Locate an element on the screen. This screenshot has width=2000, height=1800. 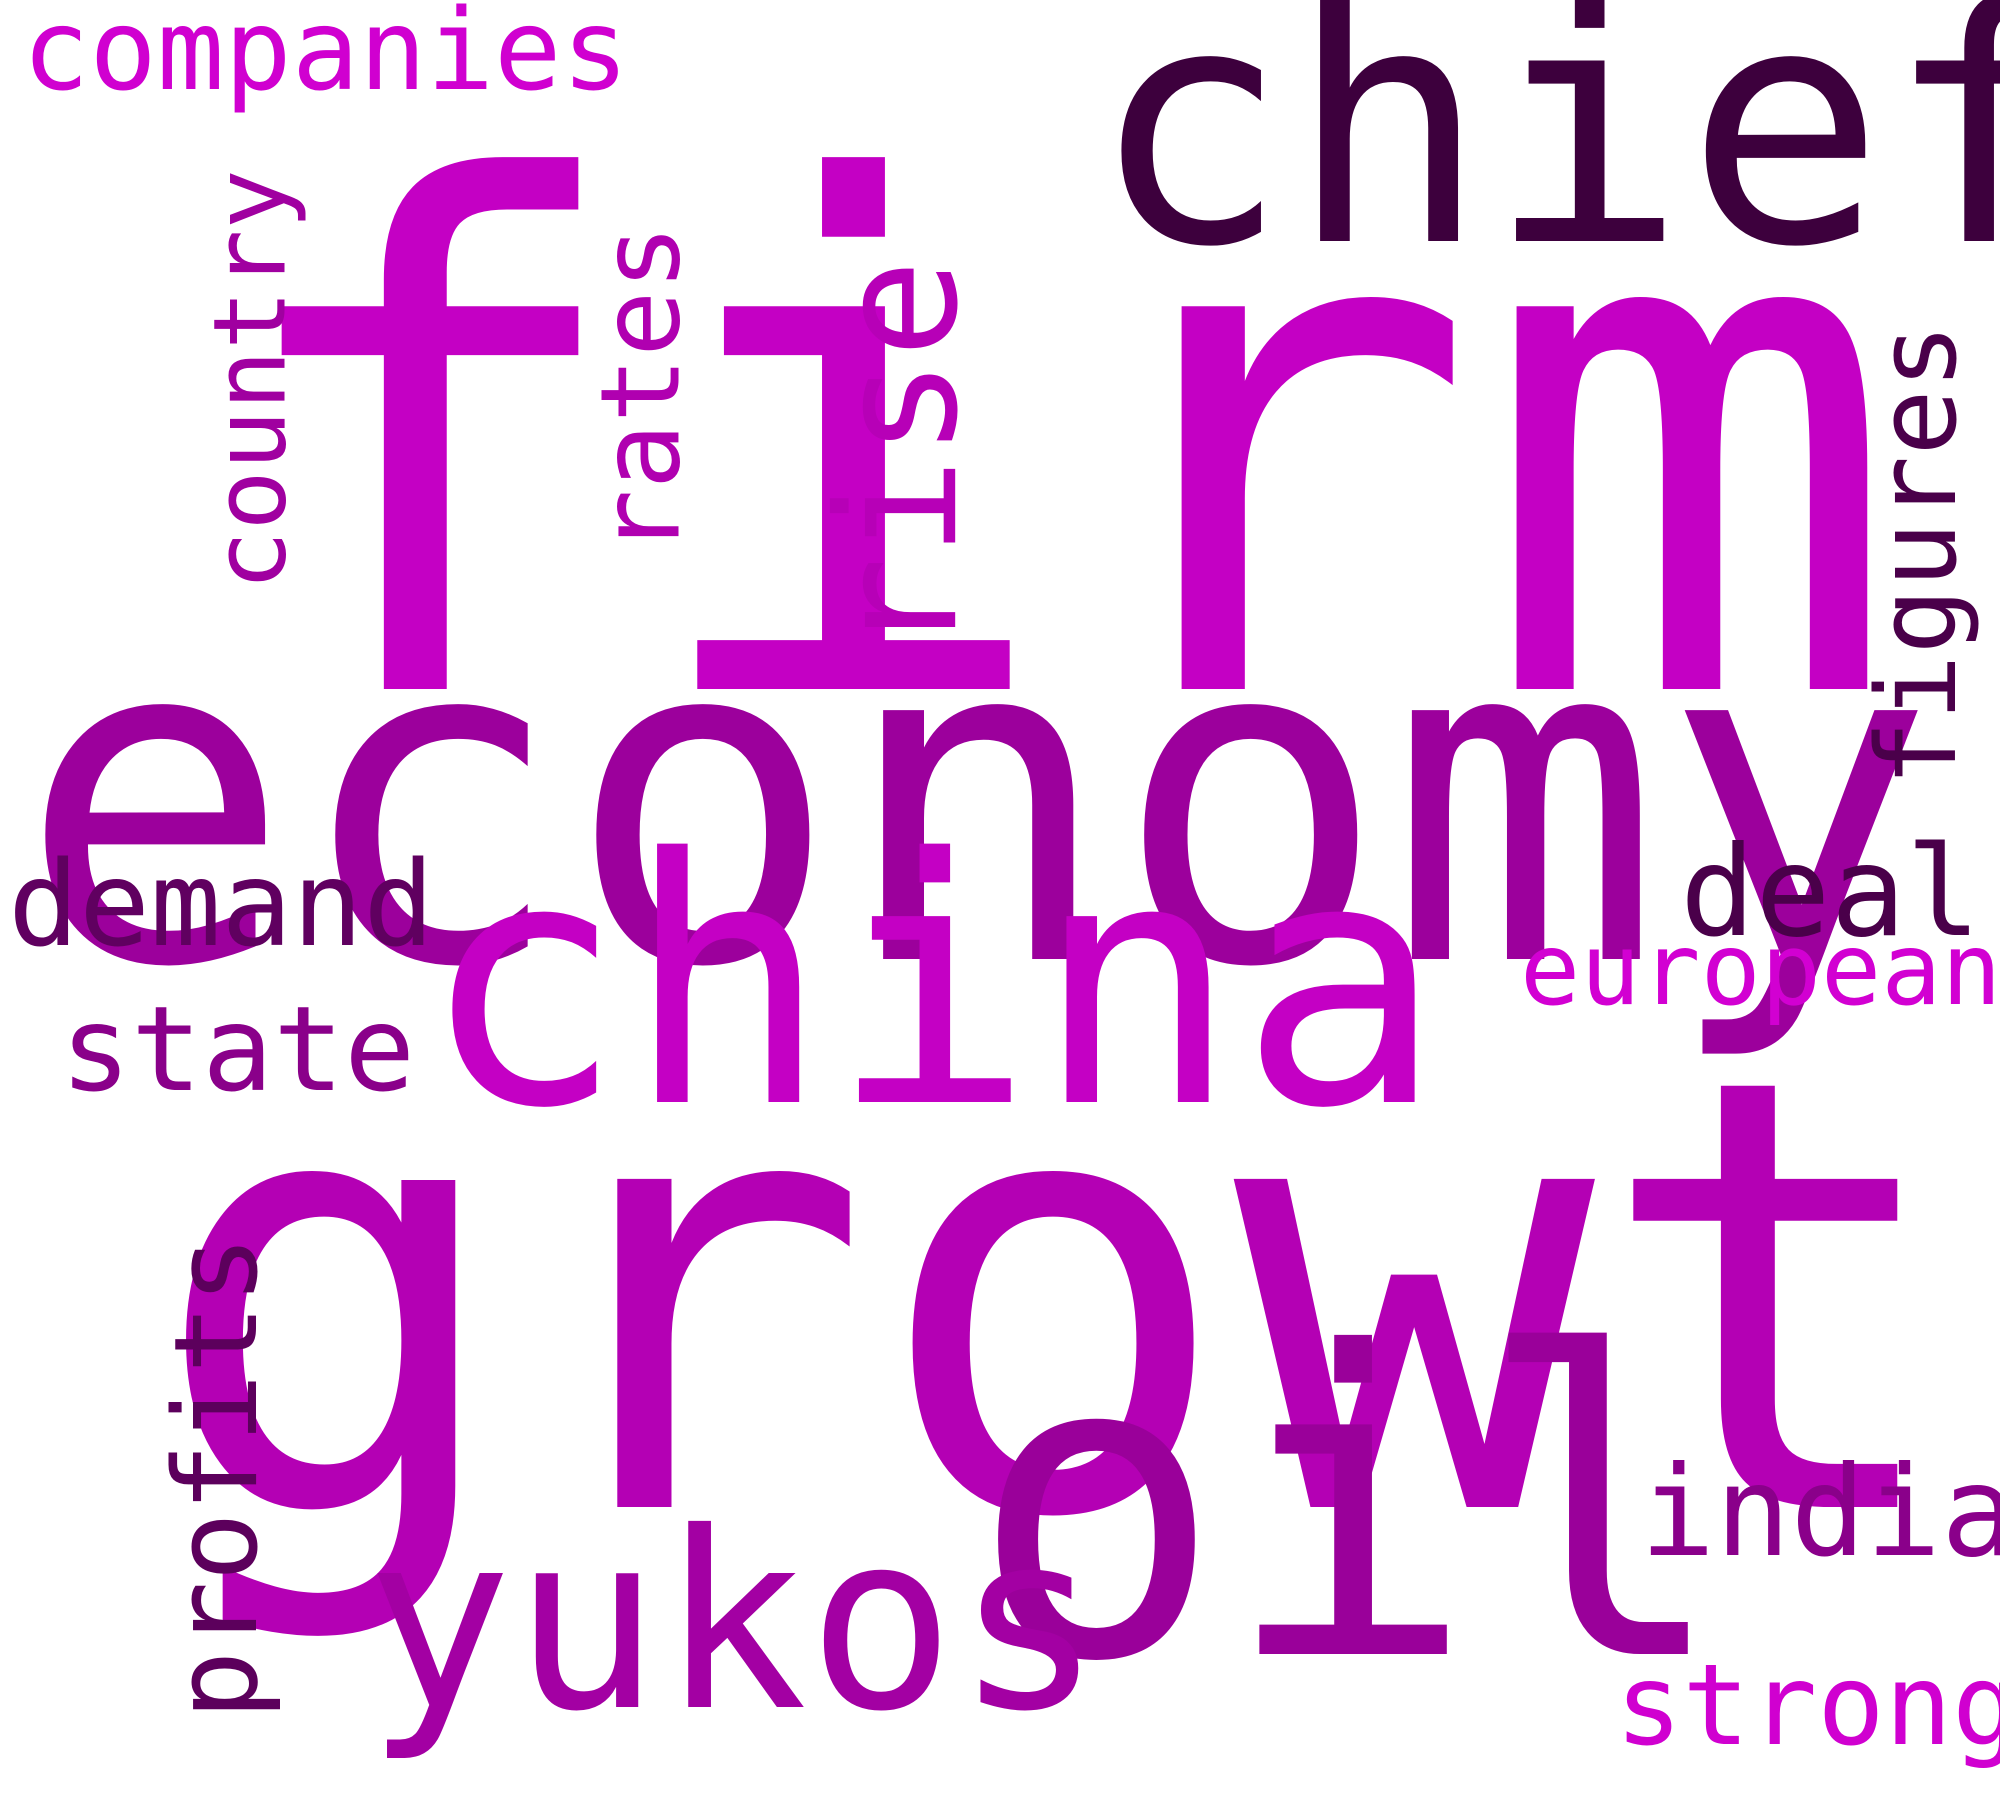
word-chief: chief is located at coordinates (1545, 159).